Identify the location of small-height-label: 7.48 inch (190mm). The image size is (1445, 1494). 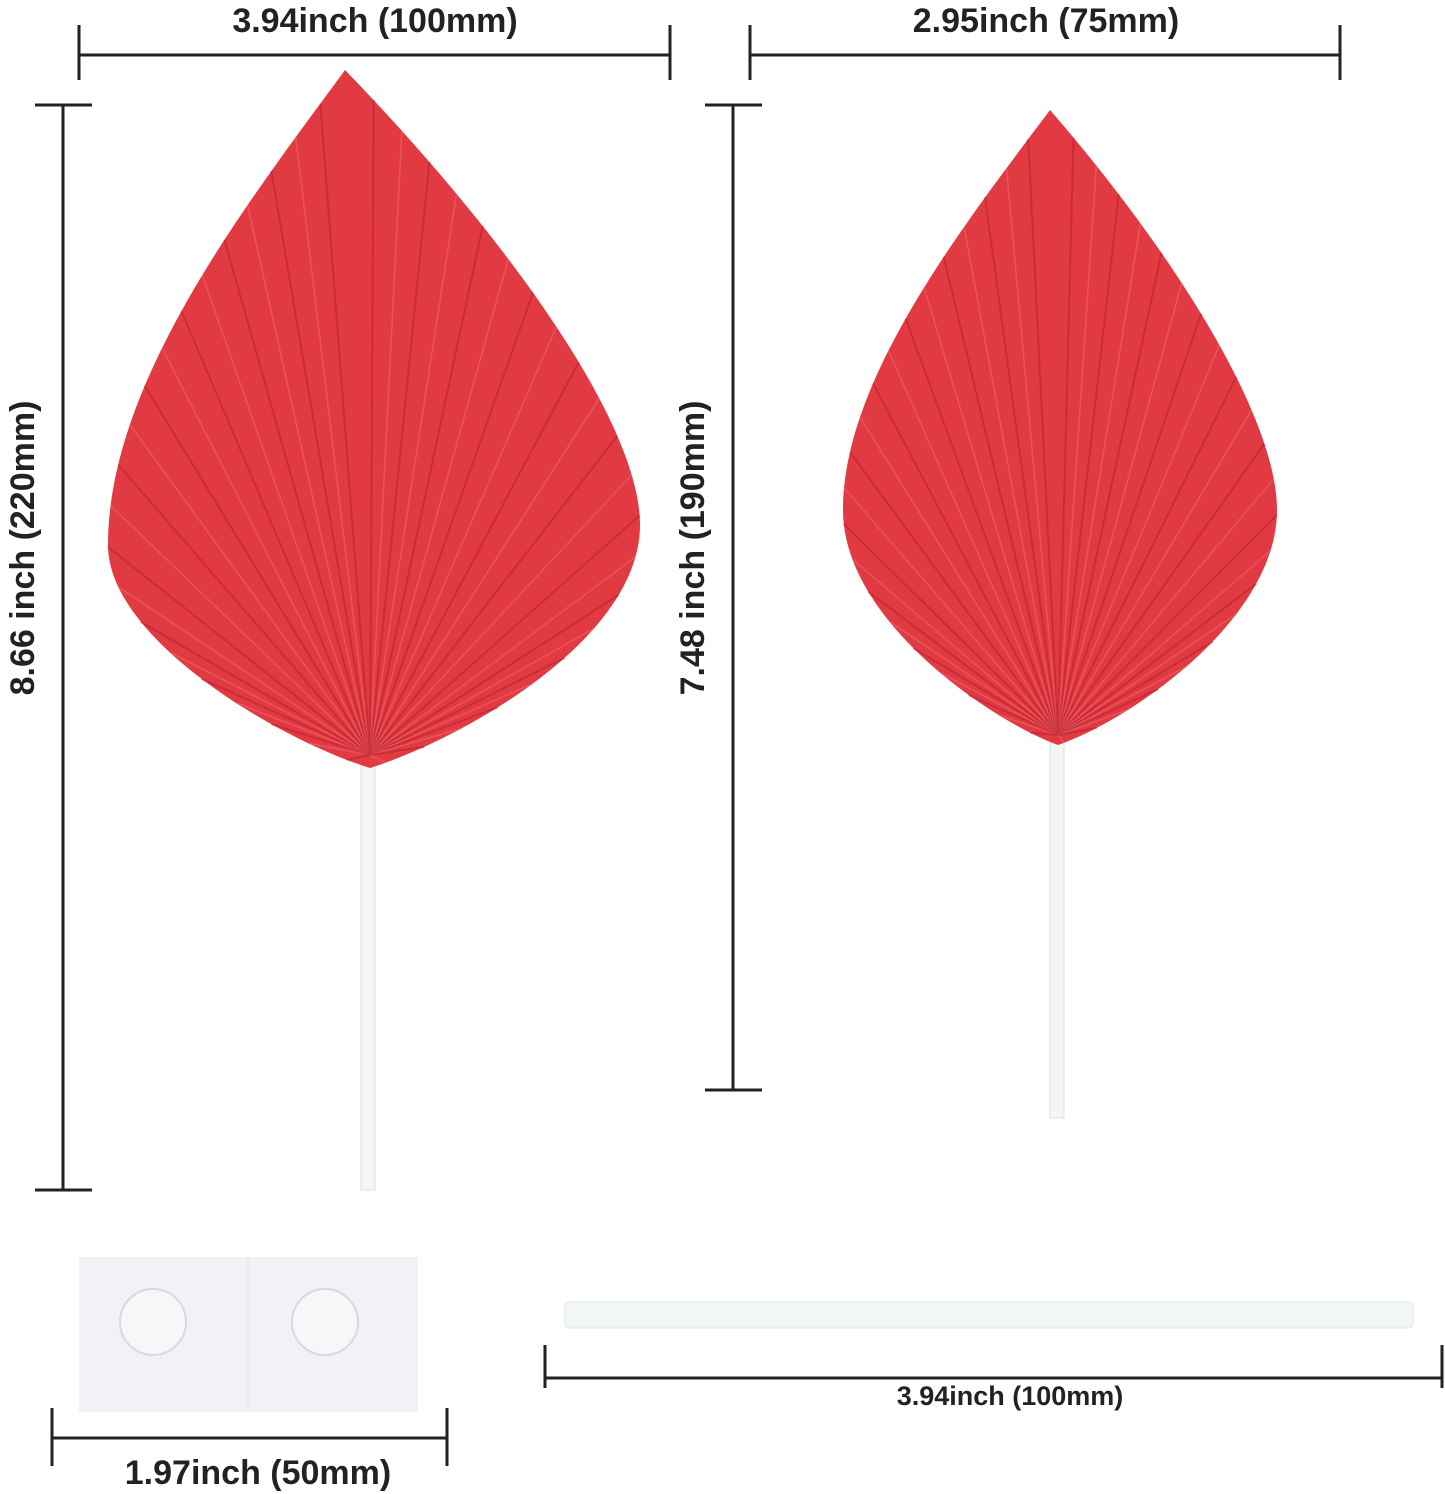
(693, 548).